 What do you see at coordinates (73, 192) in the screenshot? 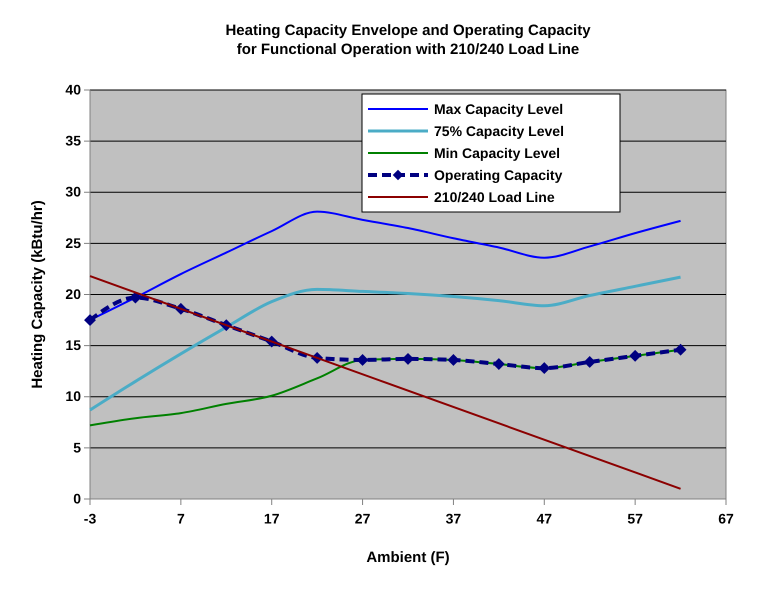
I see `y-tick-label: 30` at bounding box center [73, 192].